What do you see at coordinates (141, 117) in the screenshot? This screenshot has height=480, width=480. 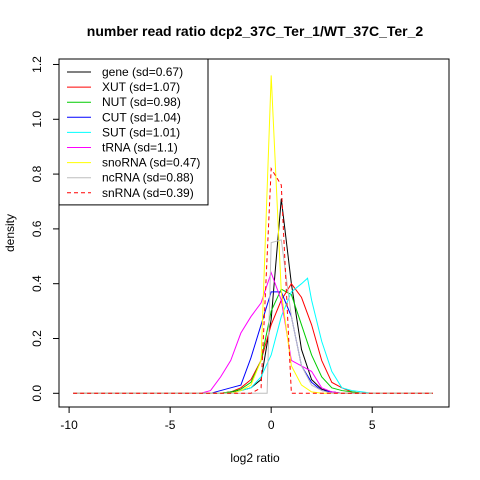 I see `legend-label-3: CUT (sd=1.04)` at bounding box center [141, 117].